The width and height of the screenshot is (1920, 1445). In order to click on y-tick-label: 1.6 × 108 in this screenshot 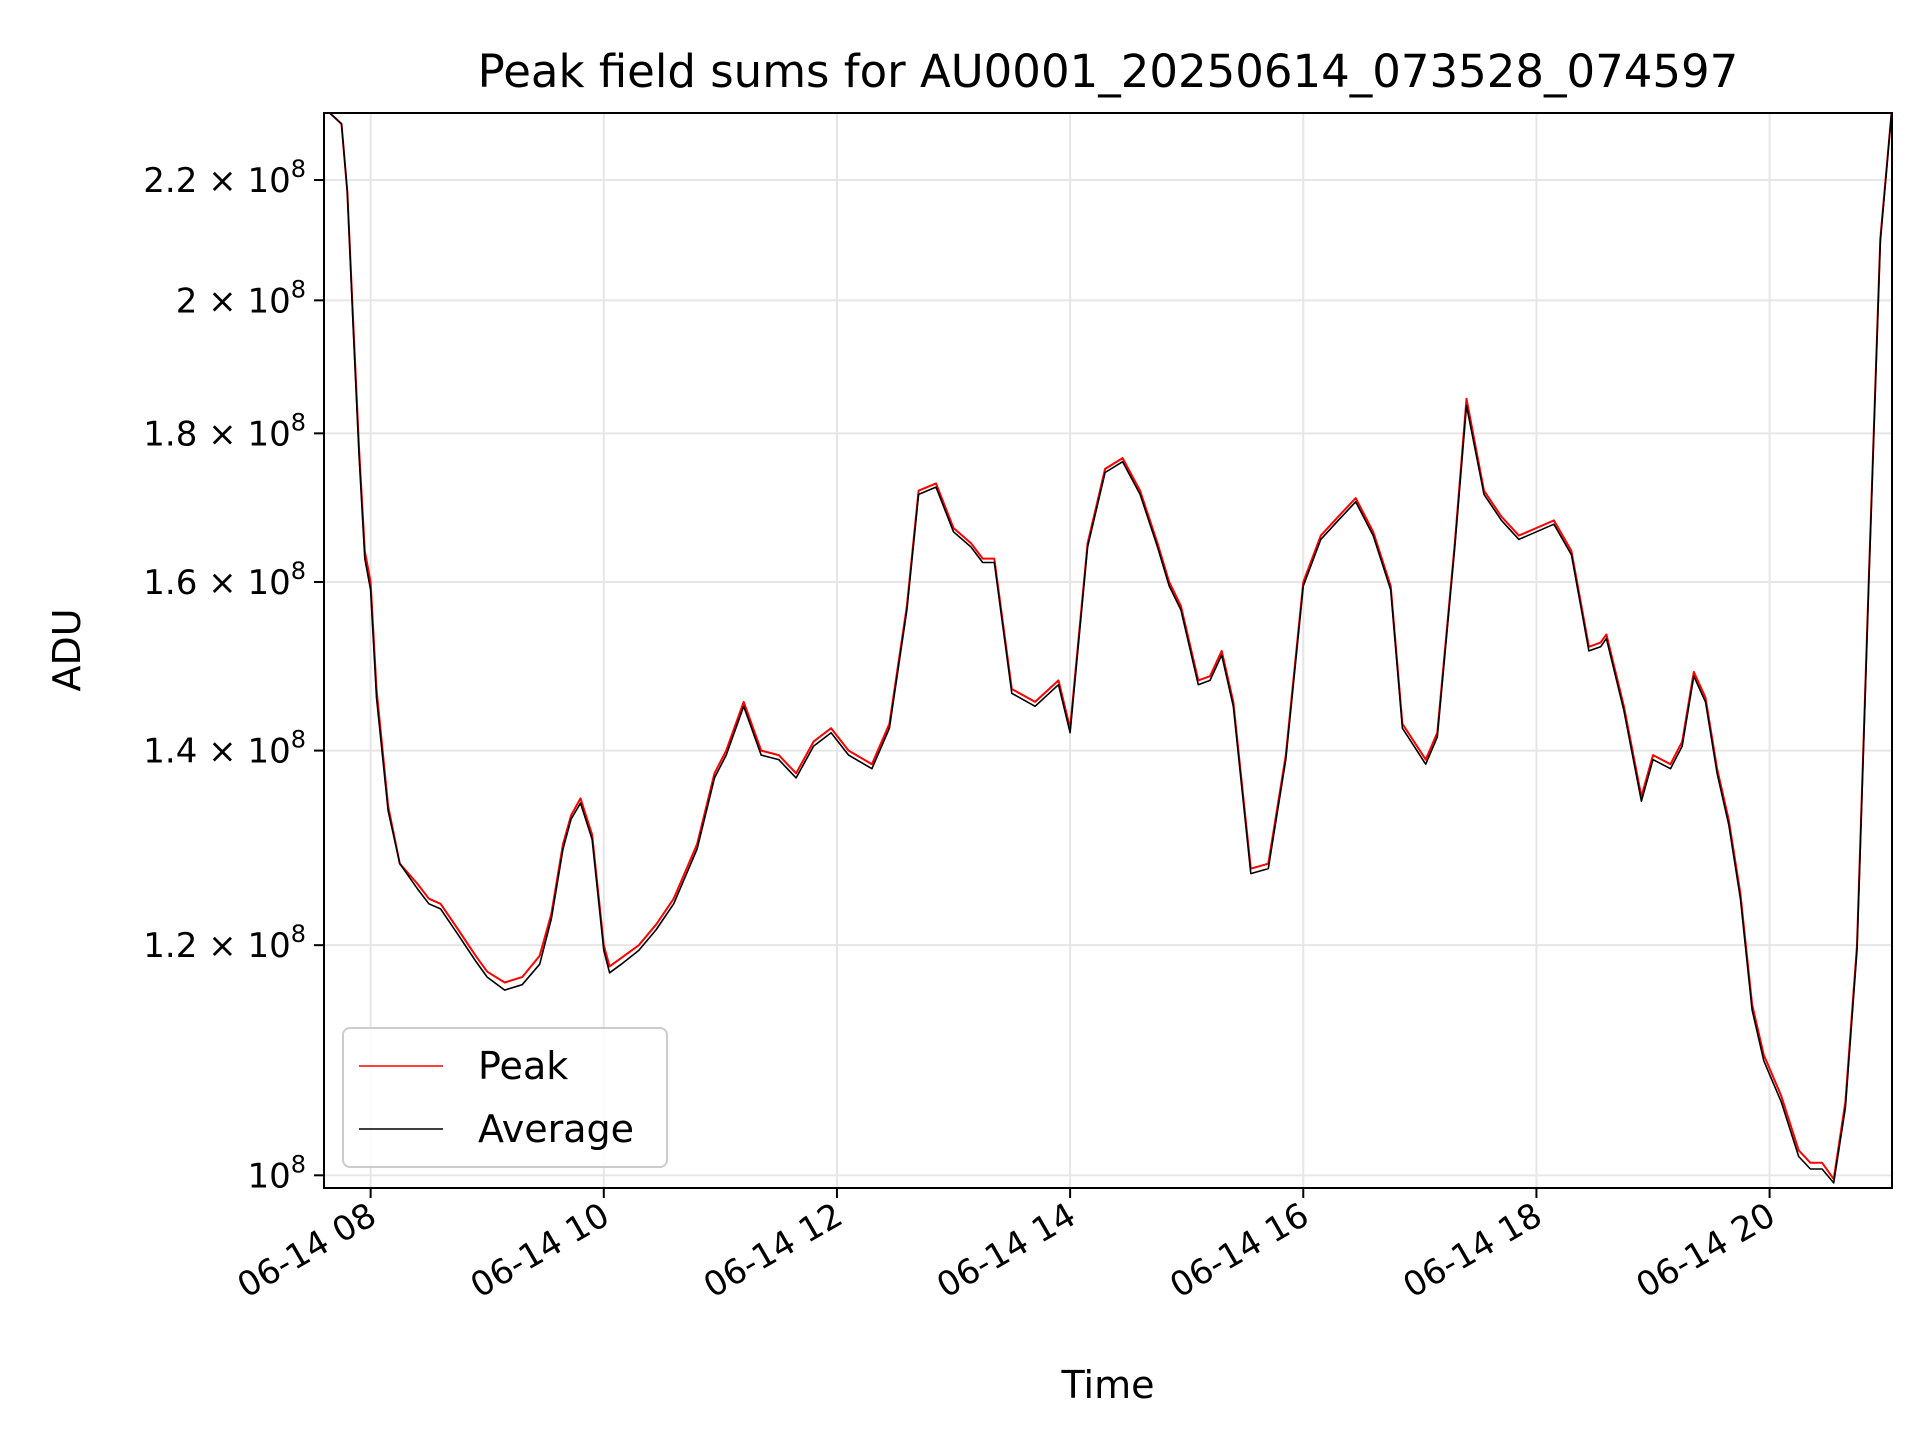, I will do `click(224, 580)`.